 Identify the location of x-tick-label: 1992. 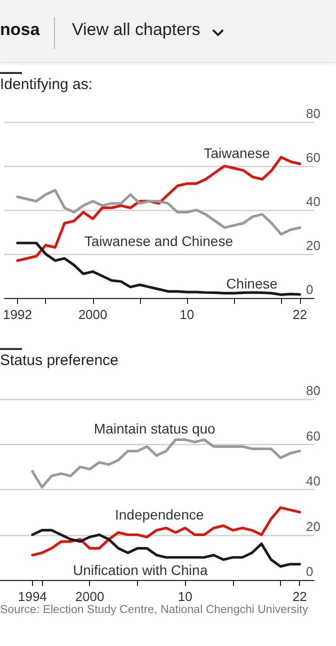
(17, 314).